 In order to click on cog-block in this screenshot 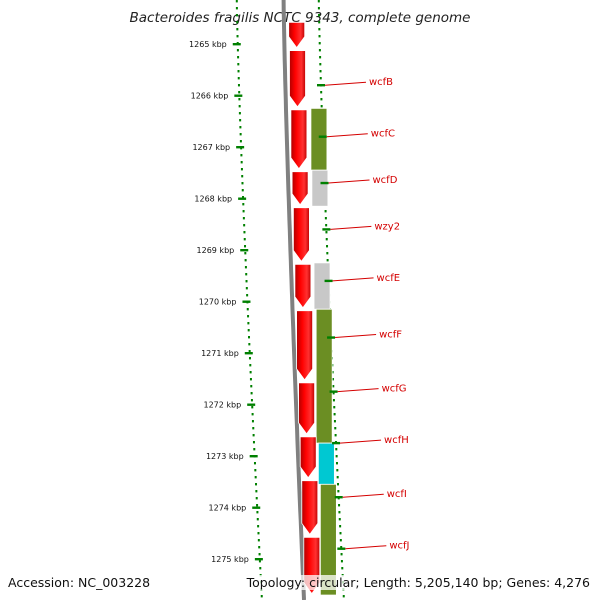, I will do `click(324, 376)`.